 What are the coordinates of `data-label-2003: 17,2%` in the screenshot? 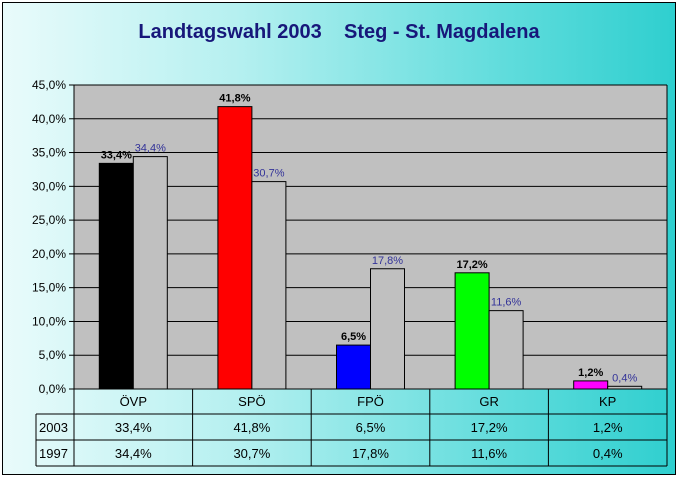 It's located at (471, 265).